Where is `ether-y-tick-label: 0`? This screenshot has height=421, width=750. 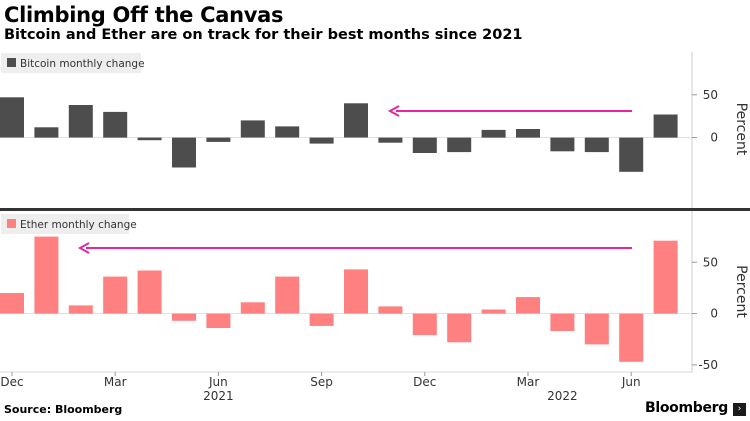 ether-y-tick-label: 0 is located at coordinates (714, 314).